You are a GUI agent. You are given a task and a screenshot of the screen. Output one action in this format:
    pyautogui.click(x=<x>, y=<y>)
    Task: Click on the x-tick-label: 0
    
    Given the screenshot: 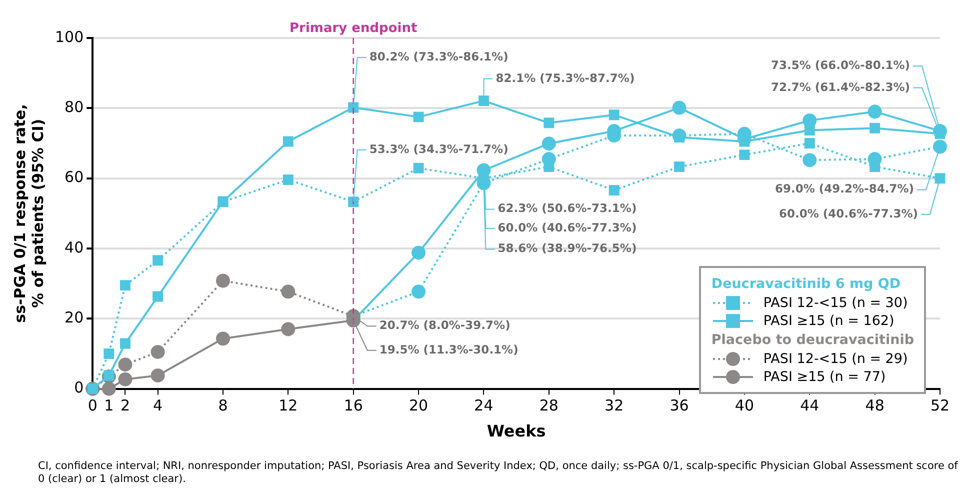 What is the action you would take?
    pyautogui.click(x=93, y=405)
    